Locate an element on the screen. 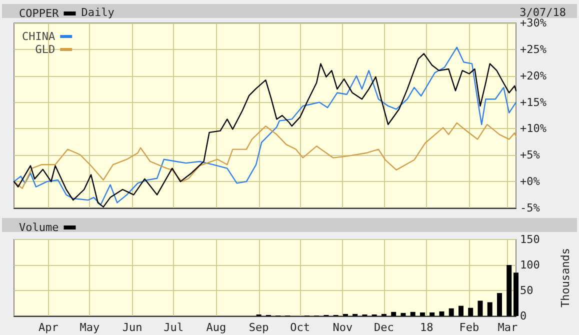 This screenshot has height=335, width=579. x-tick-label: 18 is located at coordinates (427, 327).